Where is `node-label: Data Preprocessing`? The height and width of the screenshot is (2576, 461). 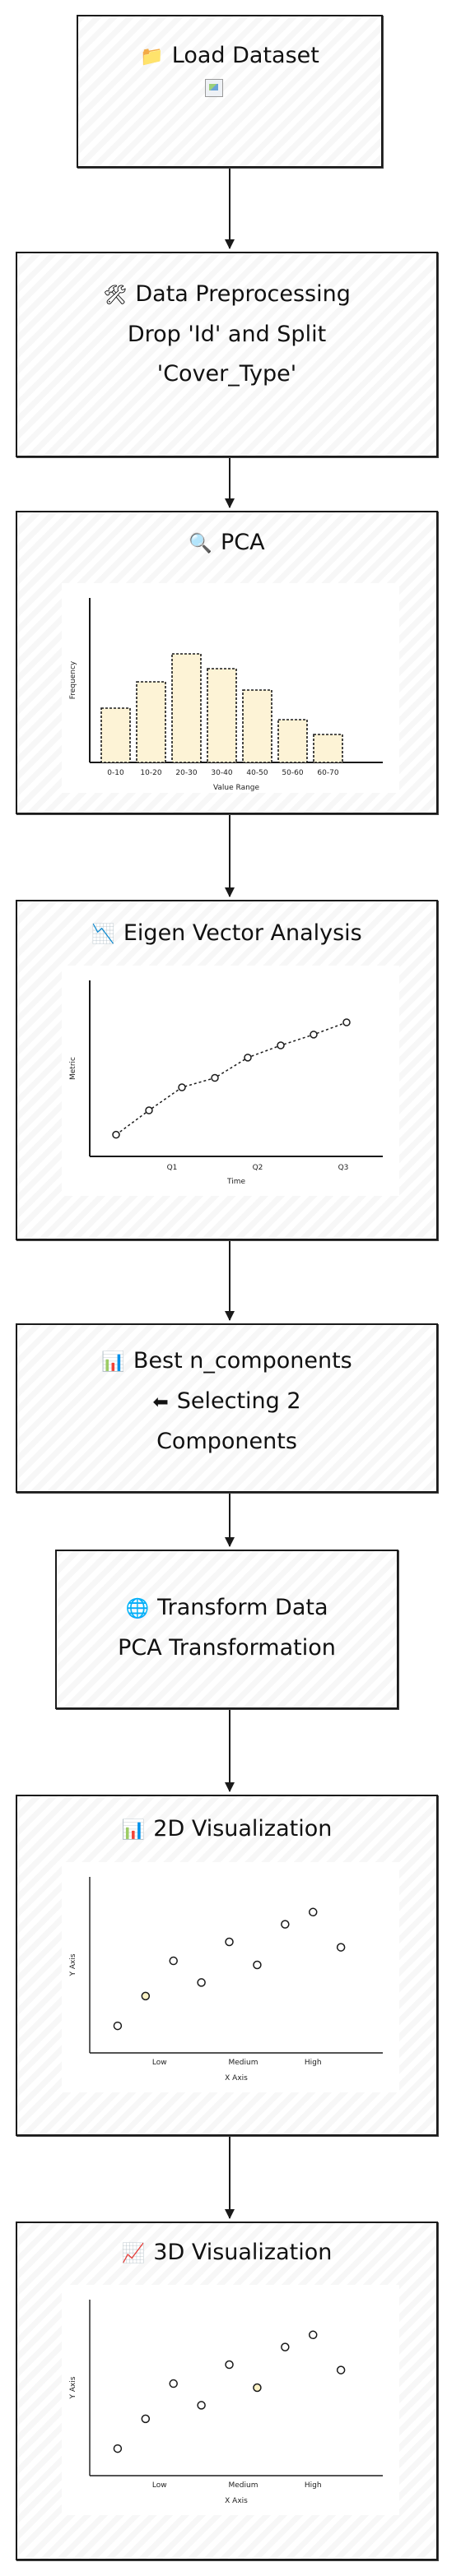
node-label: Data Preprocessing is located at coordinates (243, 294).